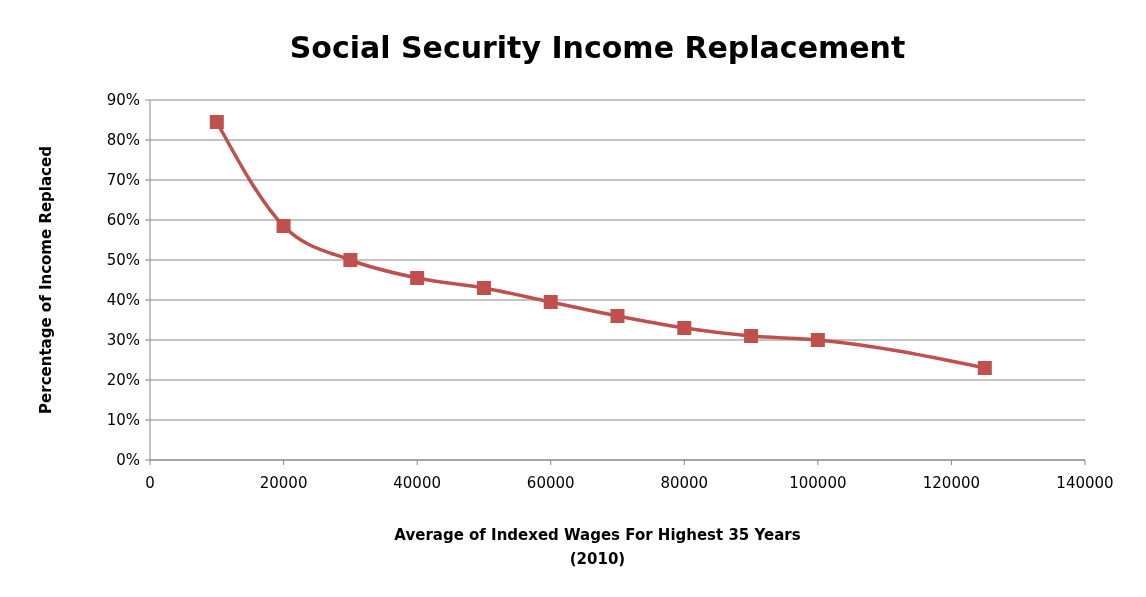  What do you see at coordinates (123, 260) in the screenshot?
I see `y-tick-label: 50%` at bounding box center [123, 260].